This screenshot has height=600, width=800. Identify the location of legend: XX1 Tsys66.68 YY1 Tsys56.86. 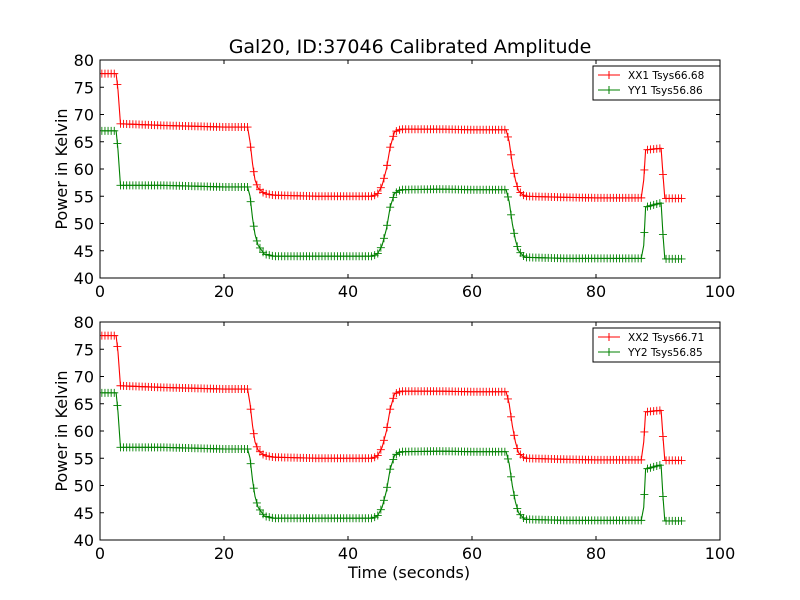
(656, 83).